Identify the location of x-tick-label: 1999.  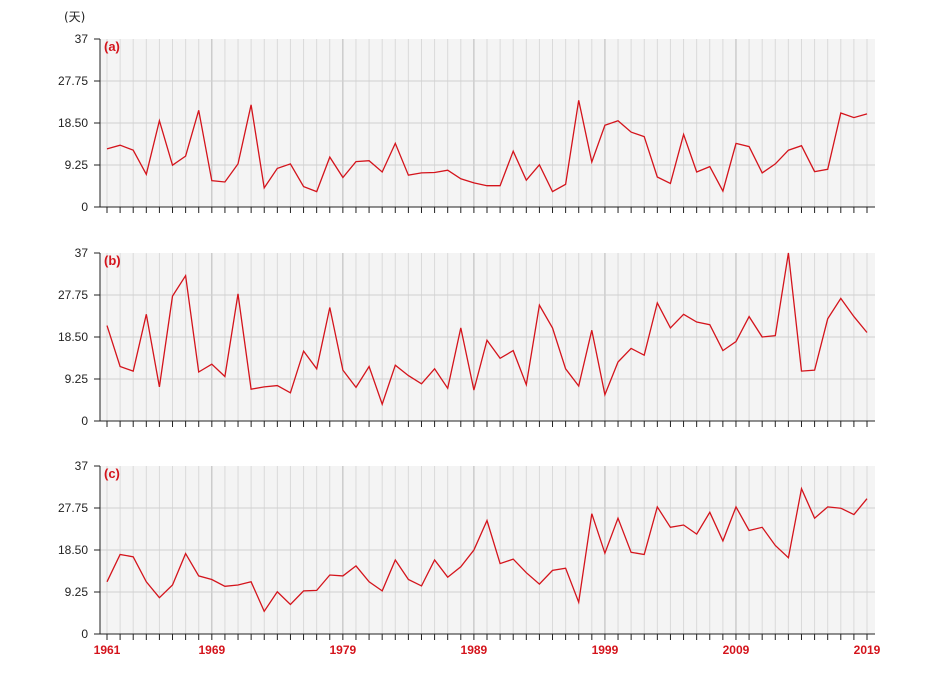
(605, 650).